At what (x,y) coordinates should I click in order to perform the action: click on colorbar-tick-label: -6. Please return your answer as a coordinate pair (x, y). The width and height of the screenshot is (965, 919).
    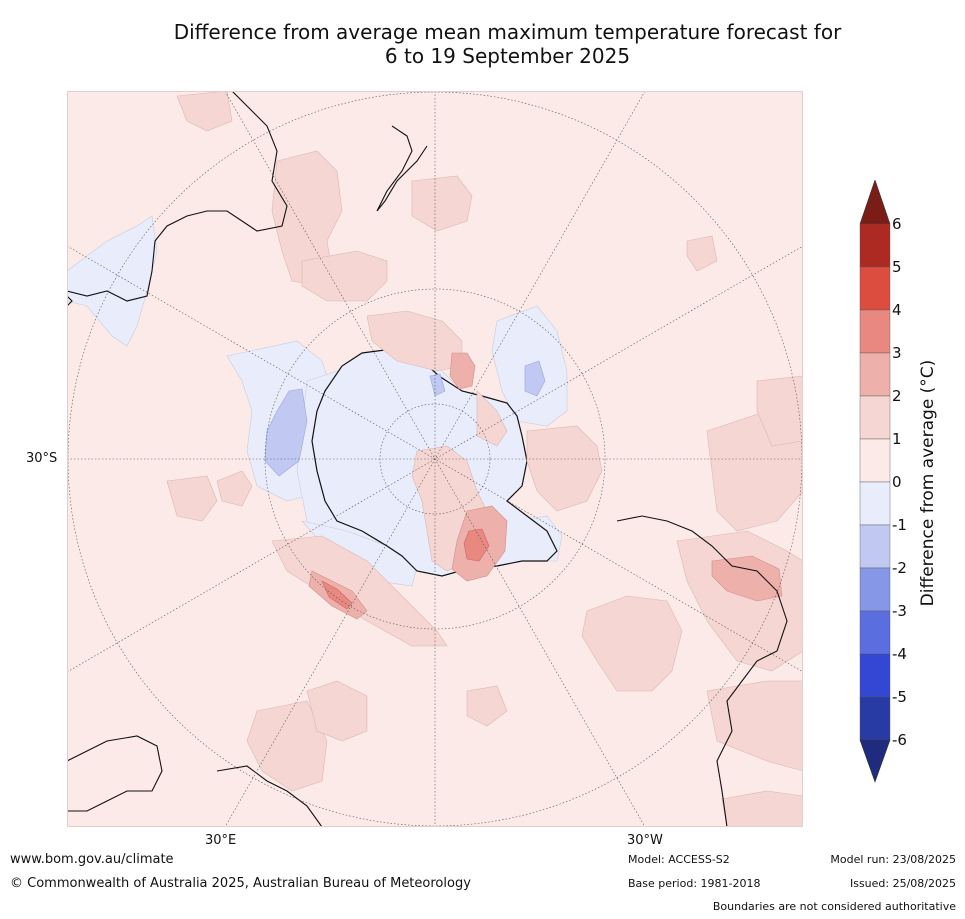
    Looking at the image, I should click on (899, 740).